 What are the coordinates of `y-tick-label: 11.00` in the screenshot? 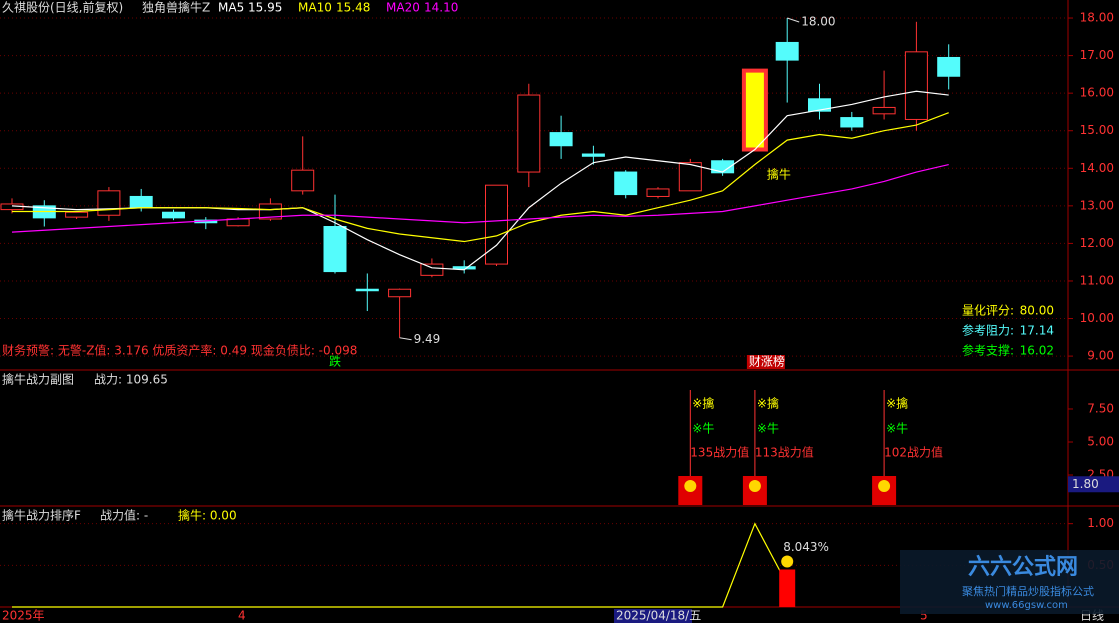 It's located at (1097, 280).